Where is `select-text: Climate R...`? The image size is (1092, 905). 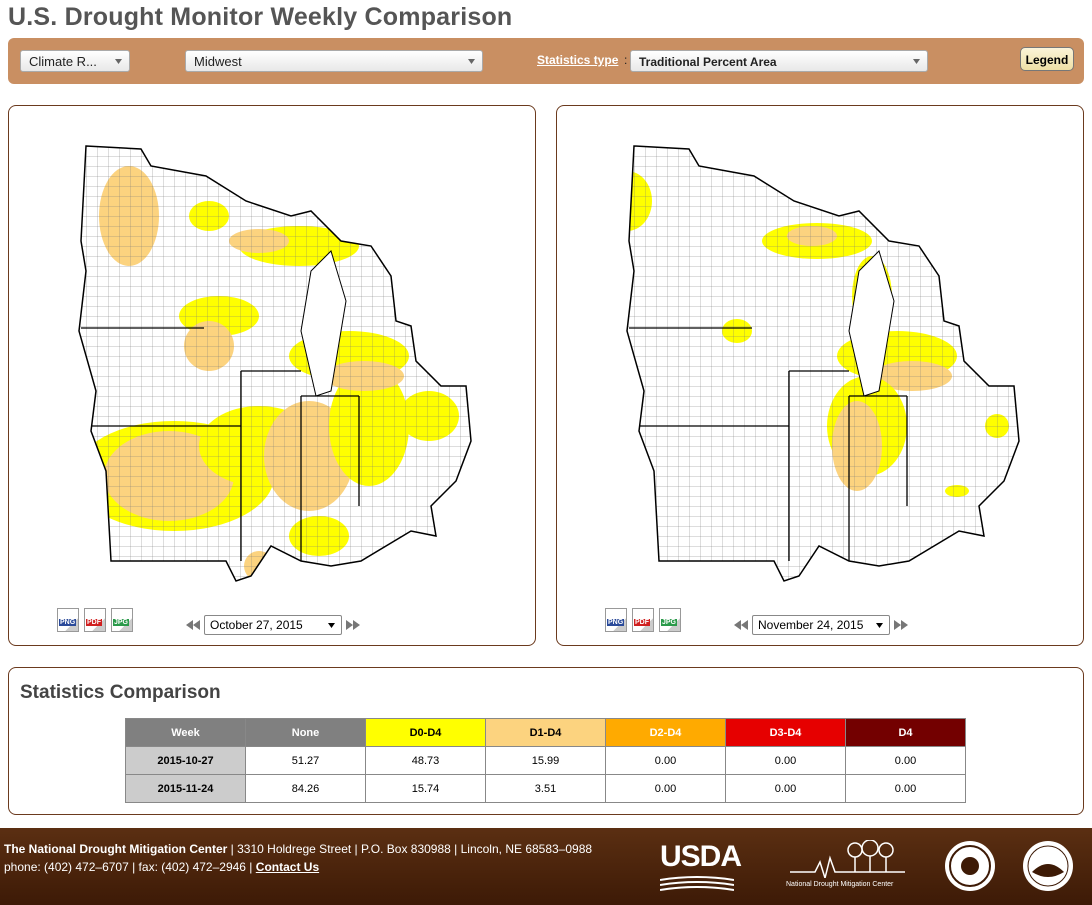 select-text: Climate R... is located at coordinates (63, 61).